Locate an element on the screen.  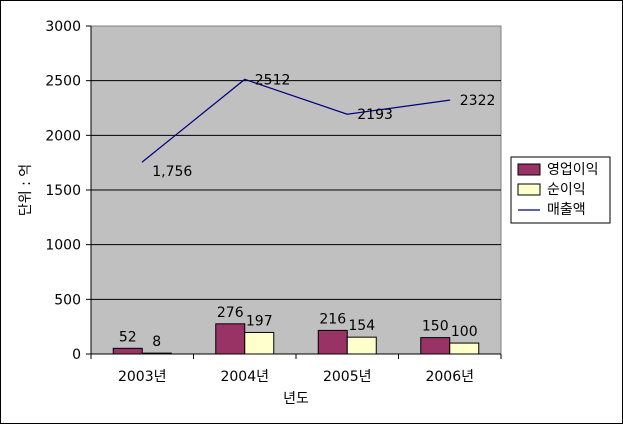
bar-data-label: 216 is located at coordinates (332, 319).